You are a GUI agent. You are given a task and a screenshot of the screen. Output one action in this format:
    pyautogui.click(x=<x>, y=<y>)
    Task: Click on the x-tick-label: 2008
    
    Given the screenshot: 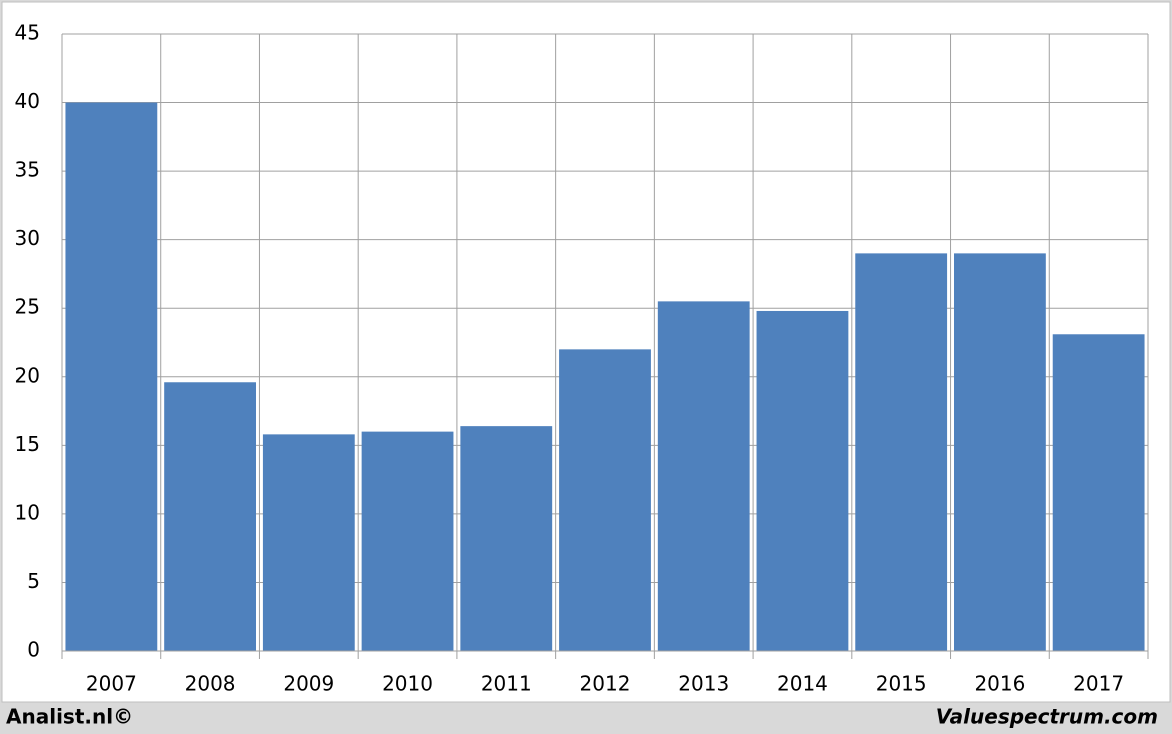 What is the action you would take?
    pyautogui.click(x=210, y=684)
    